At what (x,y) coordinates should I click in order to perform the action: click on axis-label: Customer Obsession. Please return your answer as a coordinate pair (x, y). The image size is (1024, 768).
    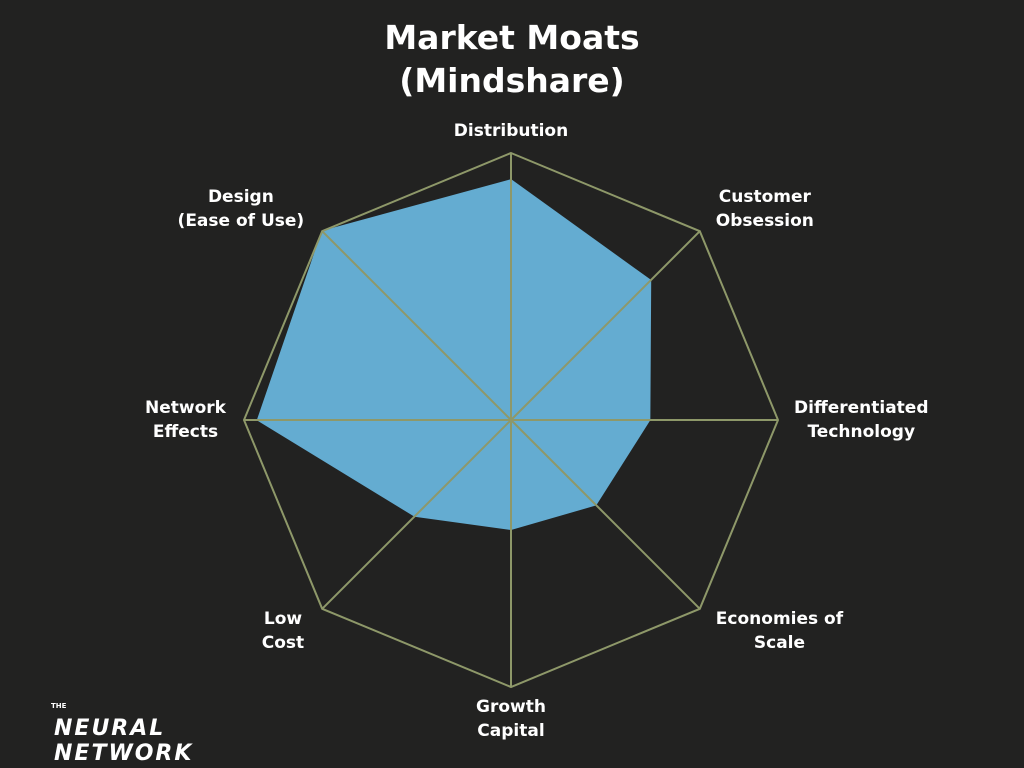
    Looking at the image, I should click on (764, 208).